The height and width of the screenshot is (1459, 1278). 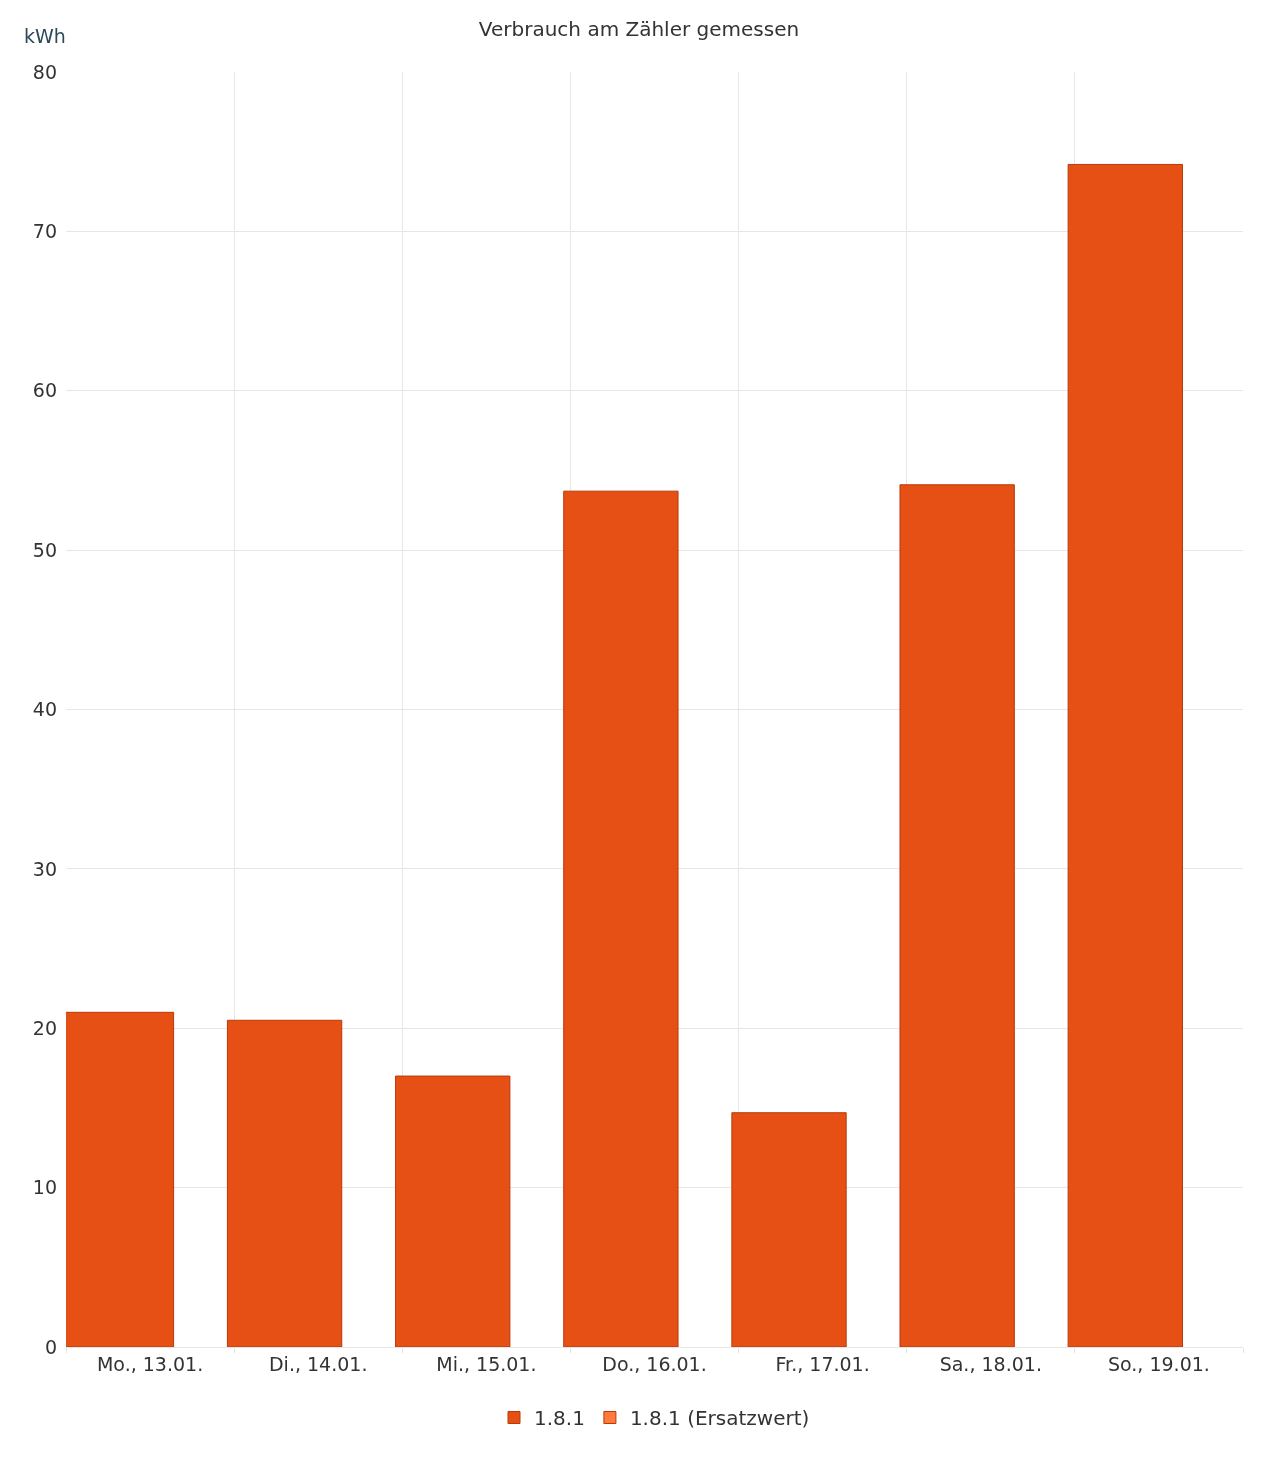 I want to click on y-tick-label: 60, so click(x=44, y=390).